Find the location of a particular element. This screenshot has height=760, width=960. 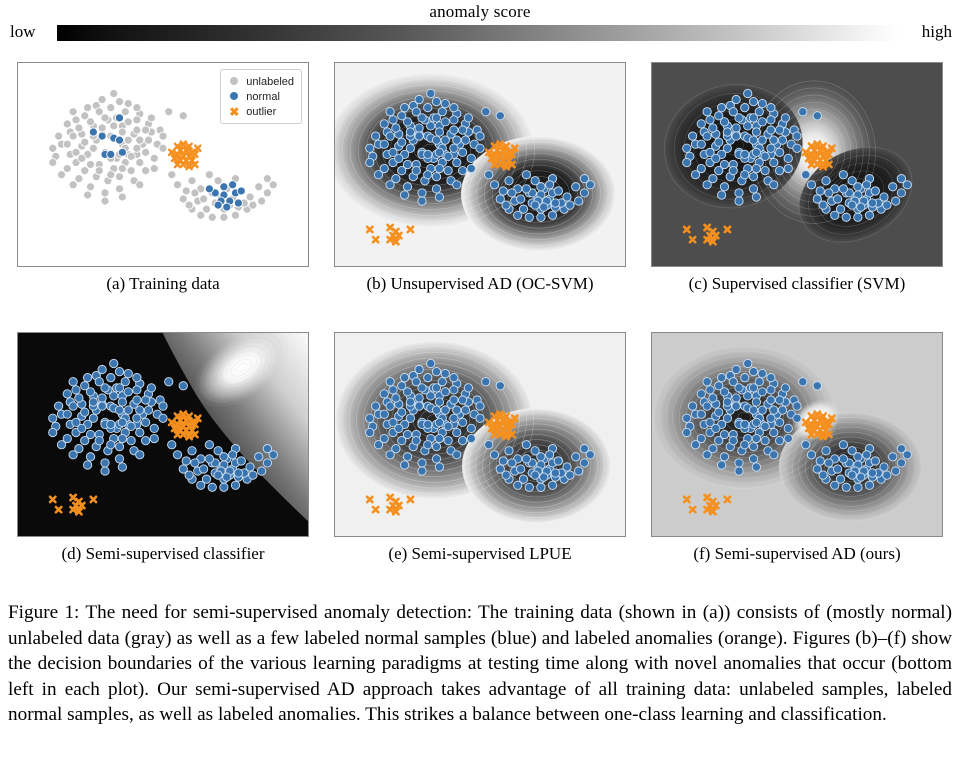

legend: unlabeled normal ✖ outlier is located at coordinates (261, 96).